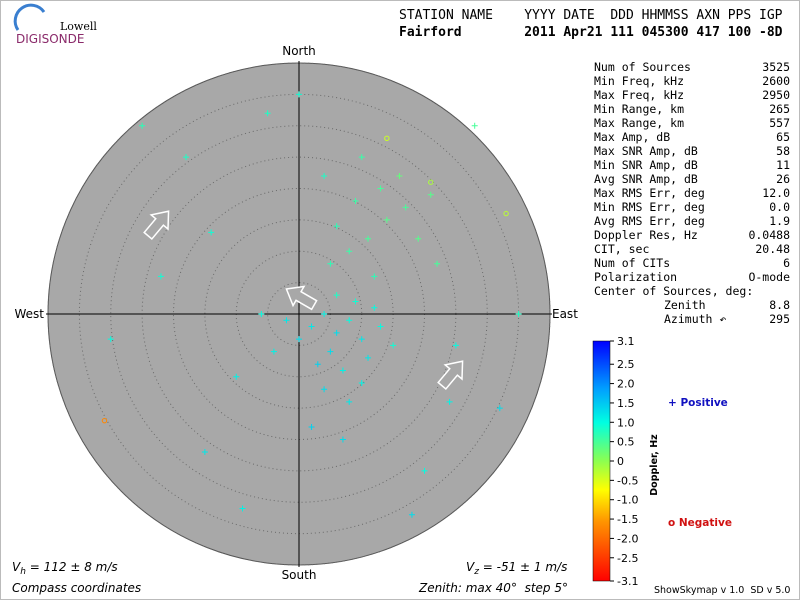 Image resolution: width=800 pixels, height=600 pixels. What do you see at coordinates (627, 519) in the screenshot?
I see `colorbar-tick-label: -1.5` at bounding box center [627, 519].